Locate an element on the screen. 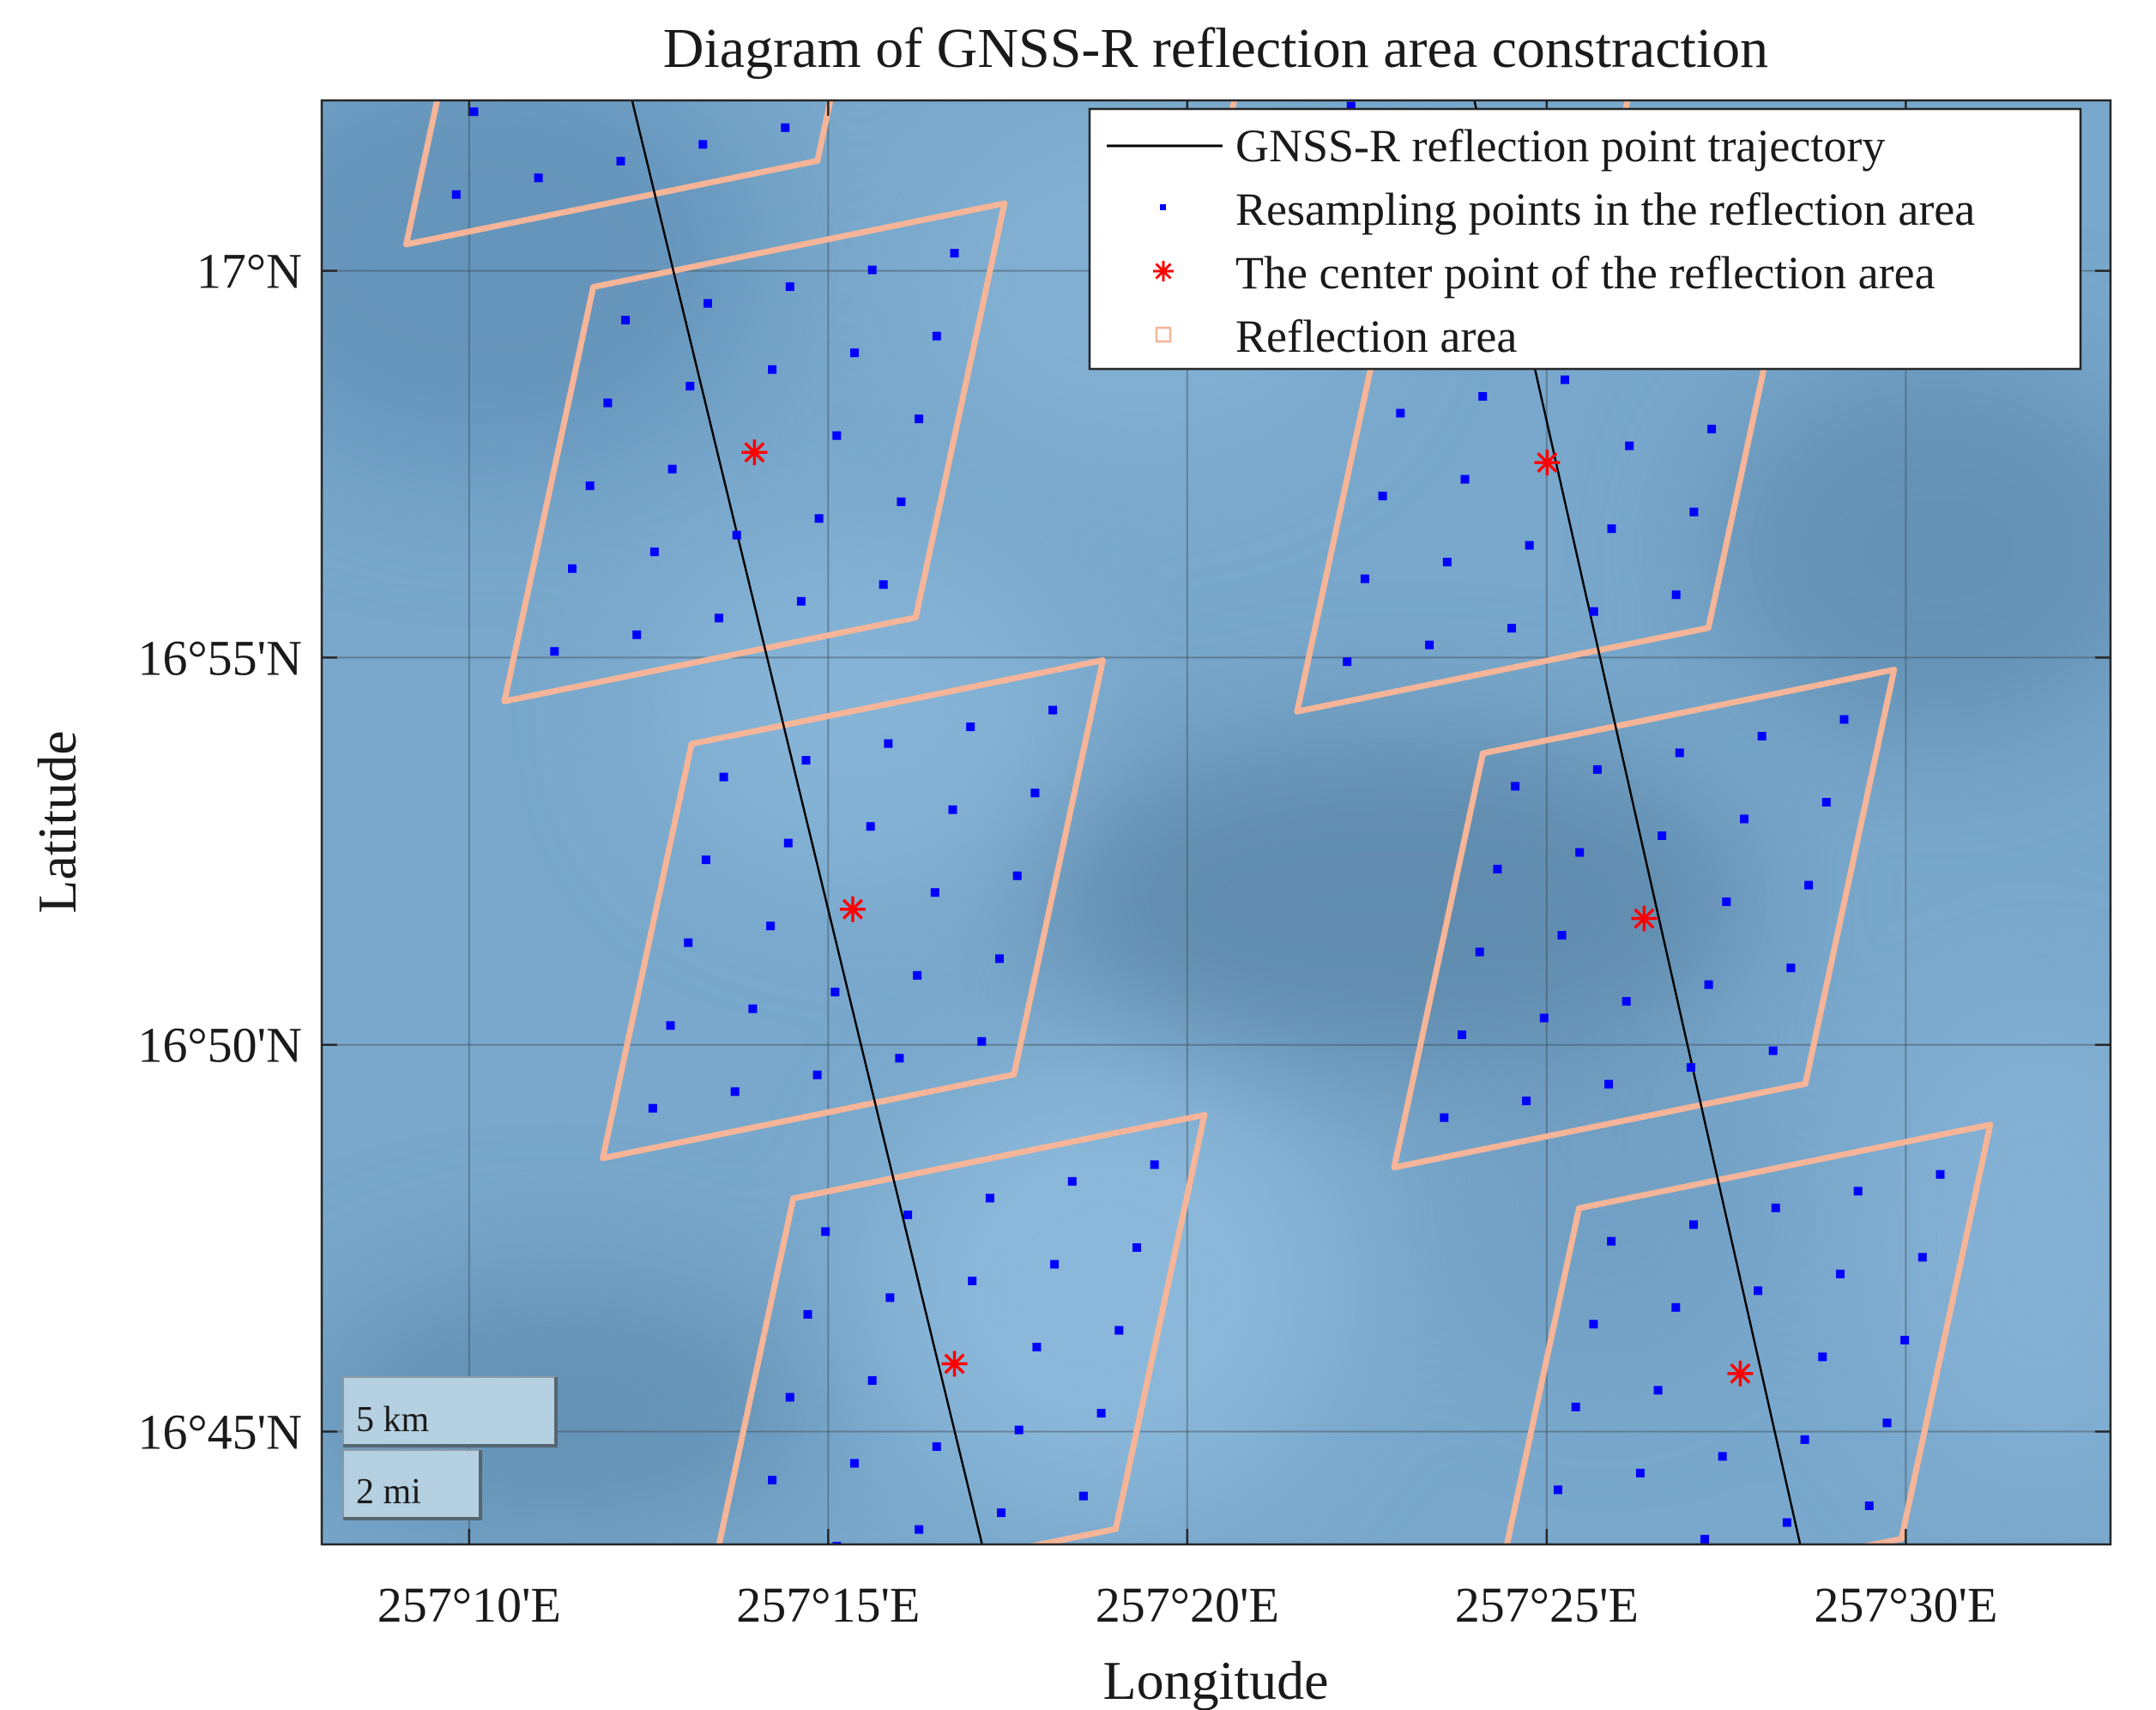 Image resolution: width=2156 pixels, height=1710 pixels. trajectory-line is located at coordinates (807, 822).